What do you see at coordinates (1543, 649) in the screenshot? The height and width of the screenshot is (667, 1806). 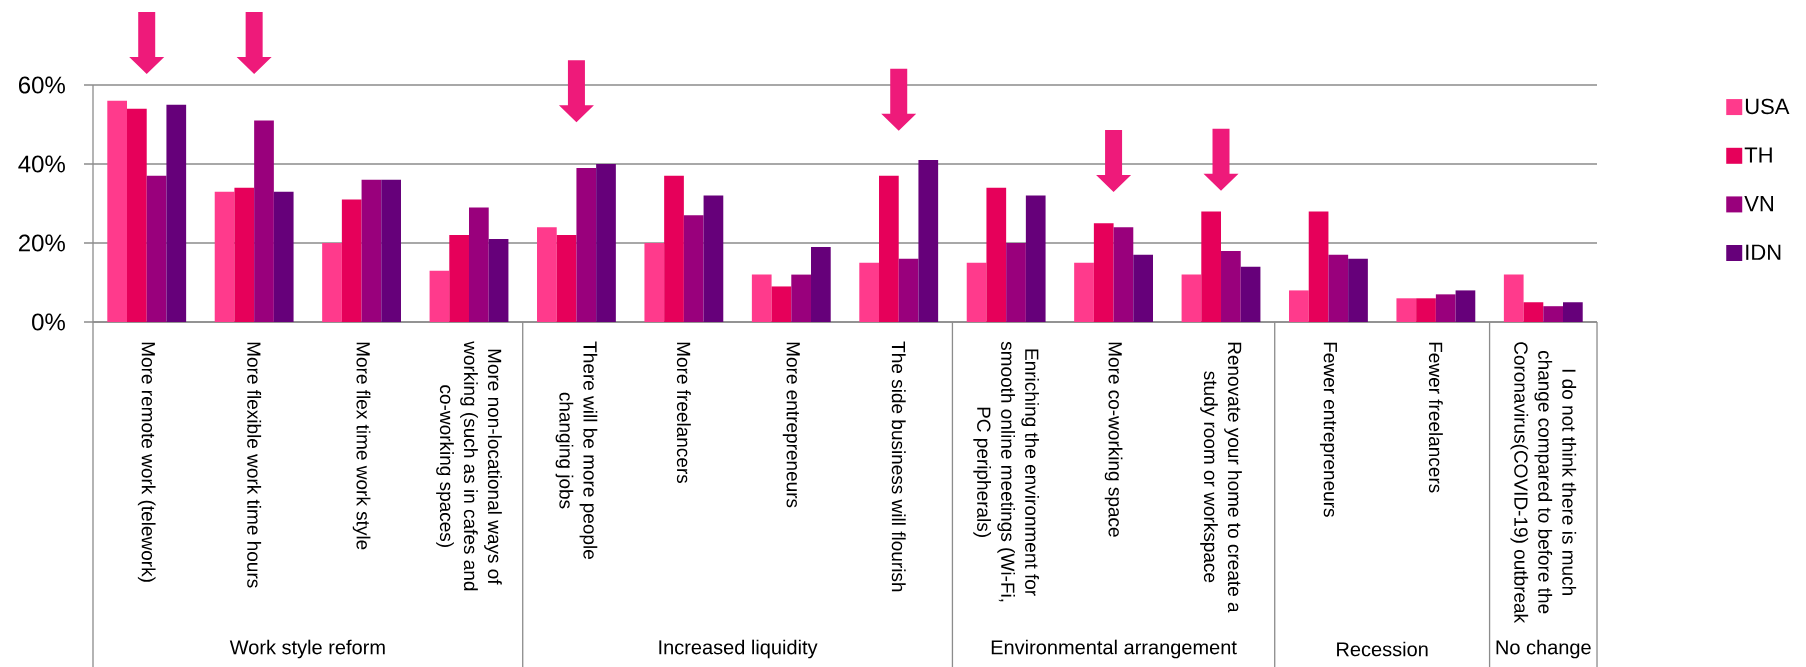 I see `text: No change` at bounding box center [1543, 649].